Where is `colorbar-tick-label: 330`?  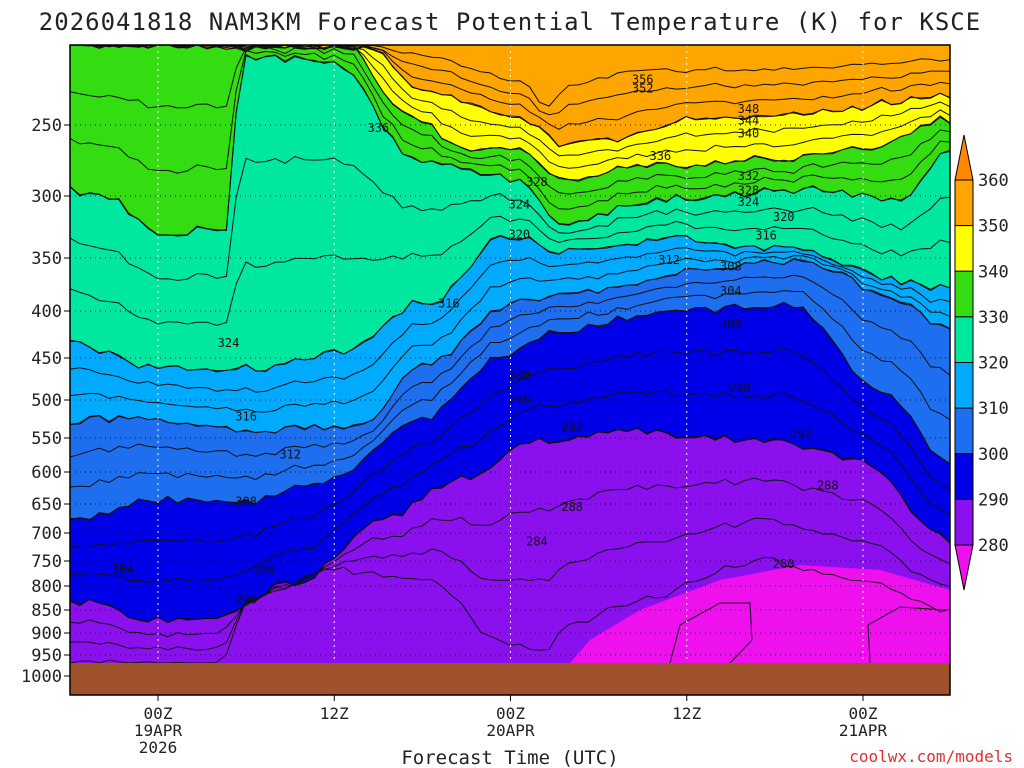
colorbar-tick-label: 330 is located at coordinates (993, 318).